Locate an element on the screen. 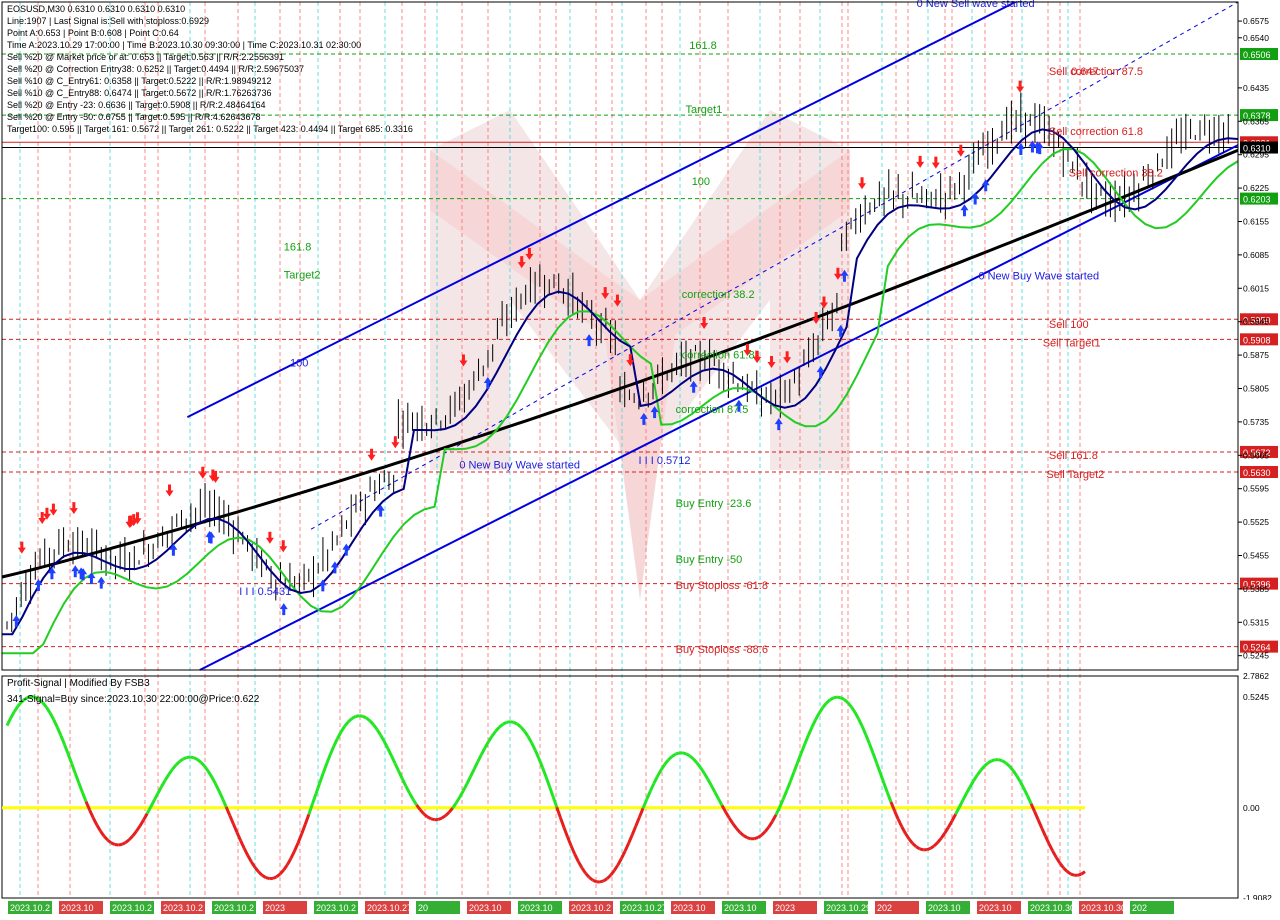  chart-annotation: 0.647 is located at coordinates (1085, 72).